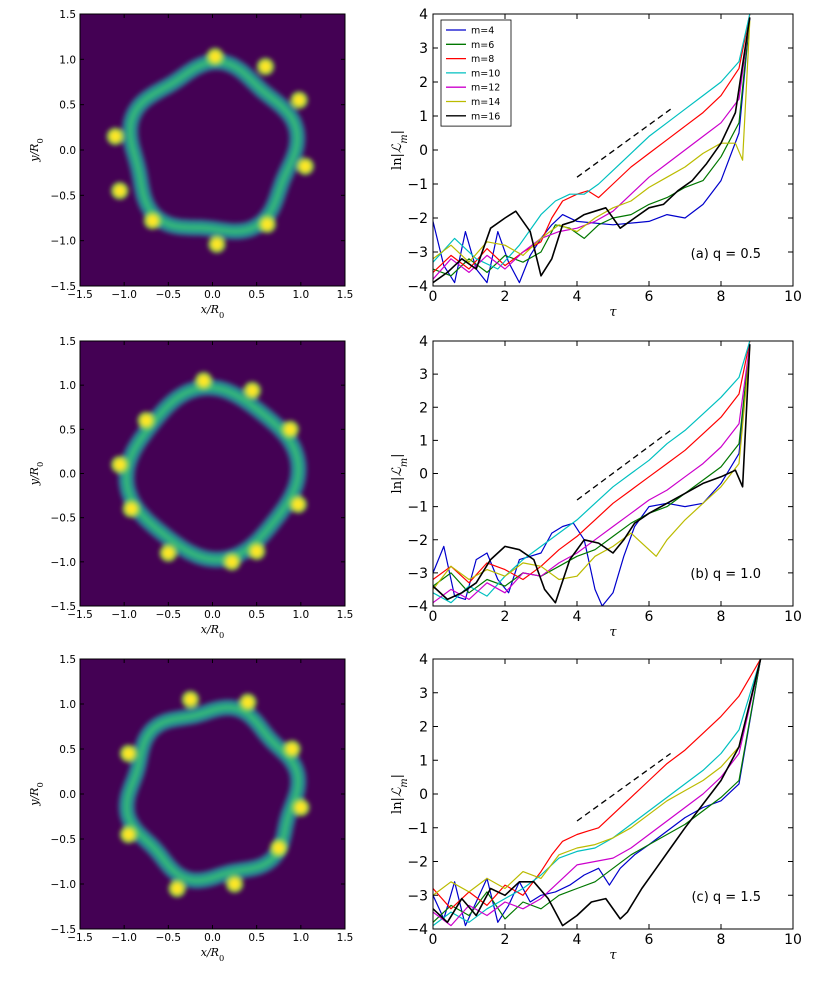 This screenshot has height=981, width=817. I want to click on y-tick-label: −1.0, so click(64, 563).